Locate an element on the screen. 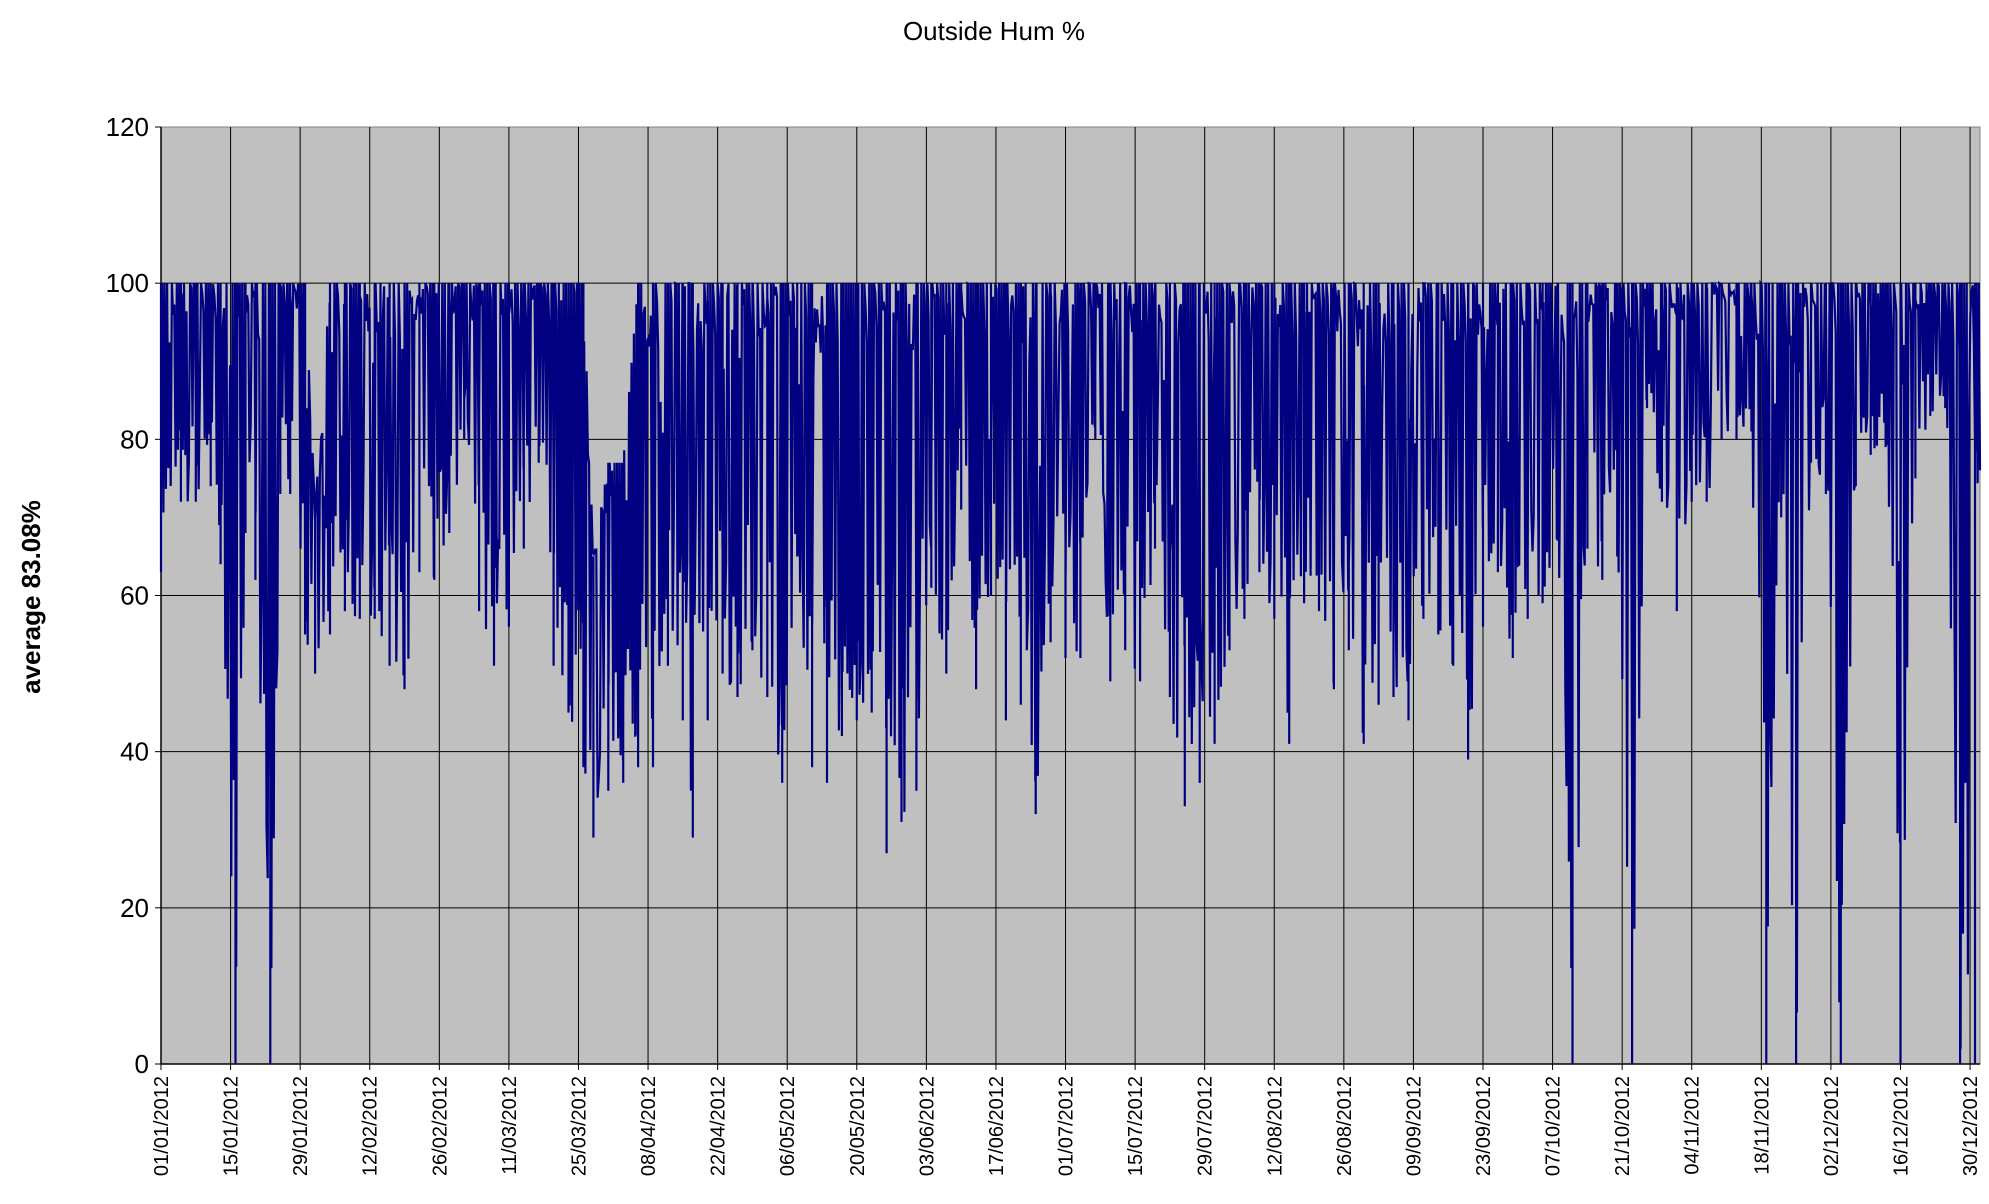  y-tick-label: 120 is located at coordinates (127, 127).